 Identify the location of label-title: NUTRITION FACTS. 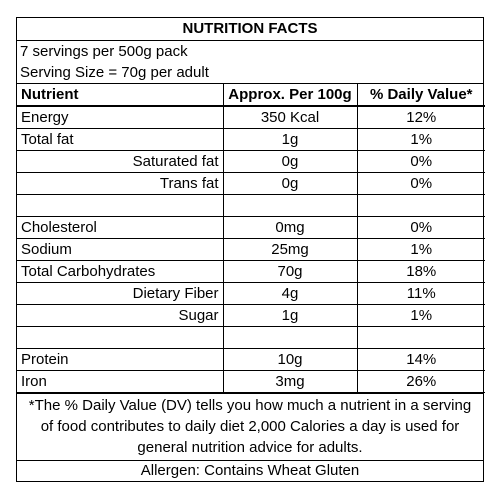
(250, 29).